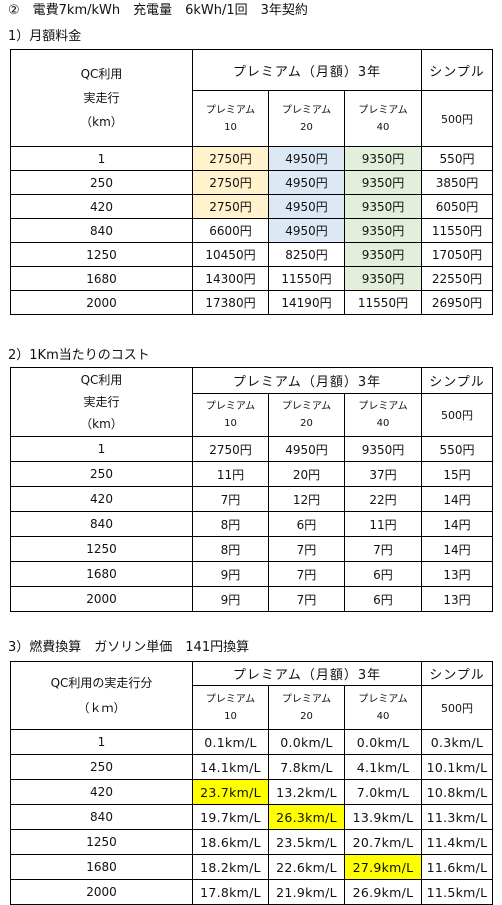 The image size is (502, 905). I want to click on value-cell: 6600円, so click(230, 230).